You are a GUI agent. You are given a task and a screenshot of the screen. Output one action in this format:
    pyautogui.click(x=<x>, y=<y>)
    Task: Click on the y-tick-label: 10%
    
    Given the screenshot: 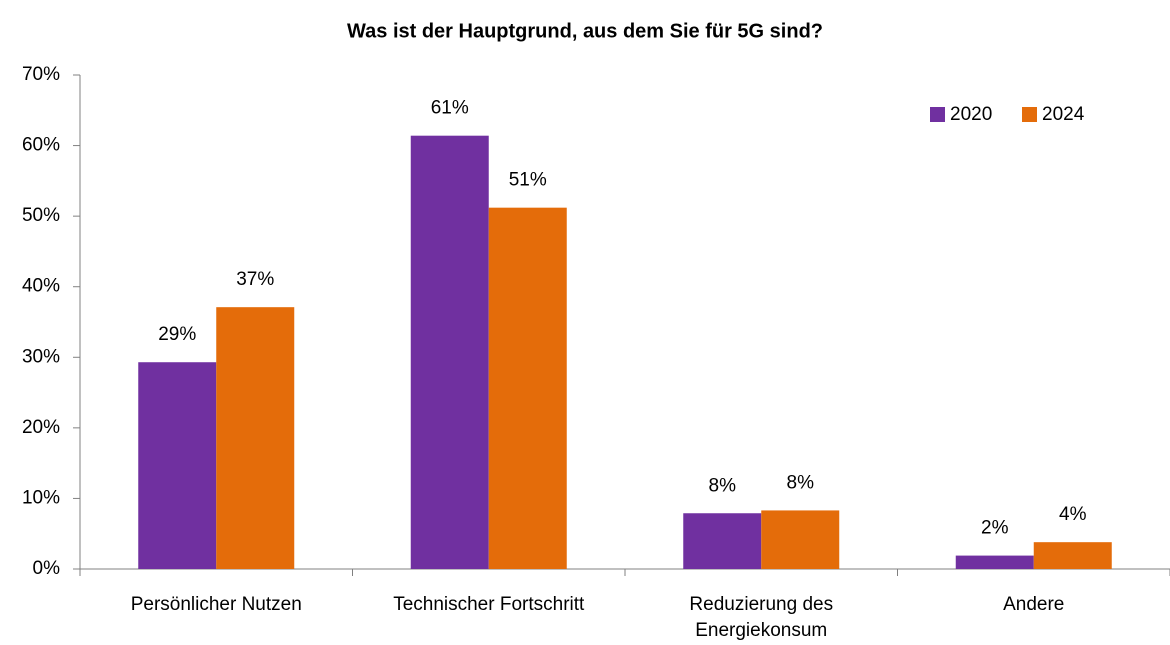 What is the action you would take?
    pyautogui.click(x=41, y=497)
    